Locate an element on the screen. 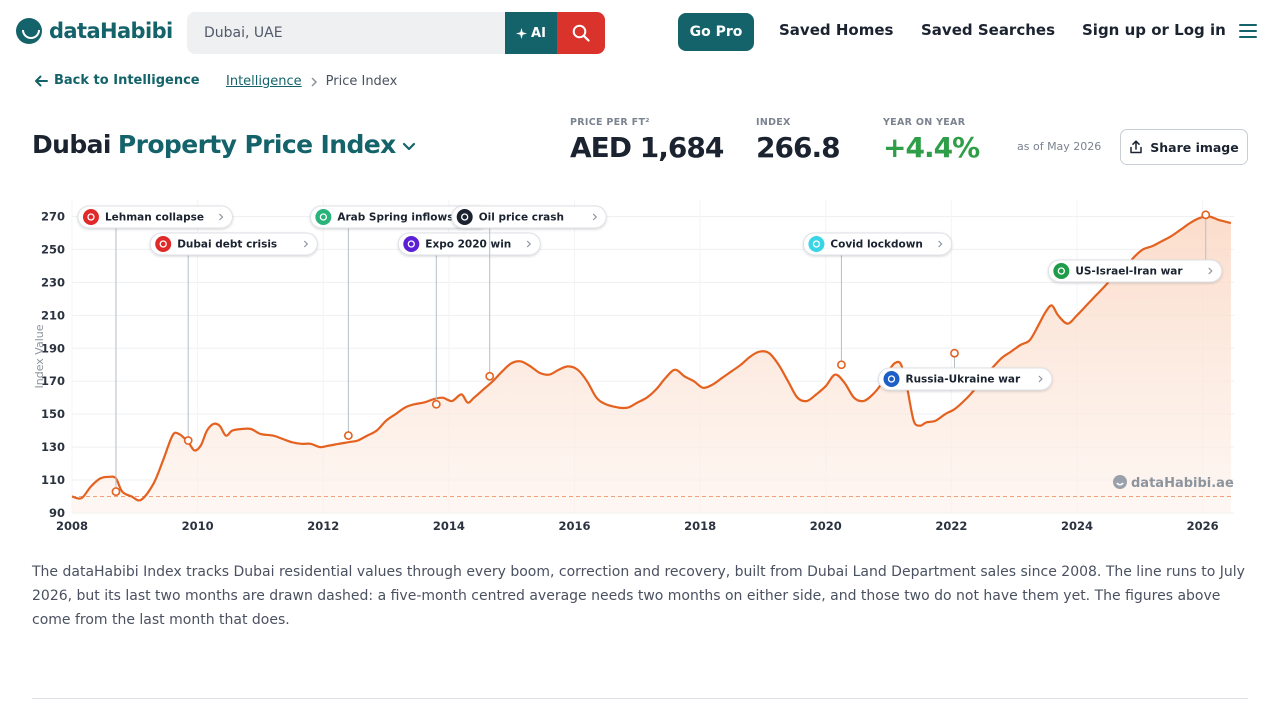 This screenshot has width=1280, height=720. search-button is located at coordinates (581, 33).